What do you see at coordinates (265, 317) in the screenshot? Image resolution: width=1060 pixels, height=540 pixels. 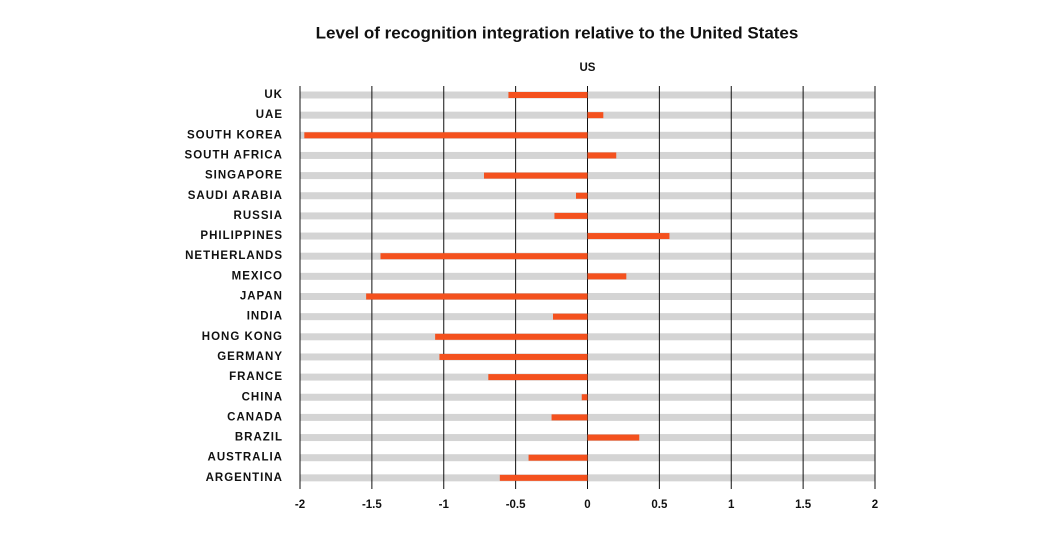 I see `y-tick-label: INDIA` at bounding box center [265, 317].